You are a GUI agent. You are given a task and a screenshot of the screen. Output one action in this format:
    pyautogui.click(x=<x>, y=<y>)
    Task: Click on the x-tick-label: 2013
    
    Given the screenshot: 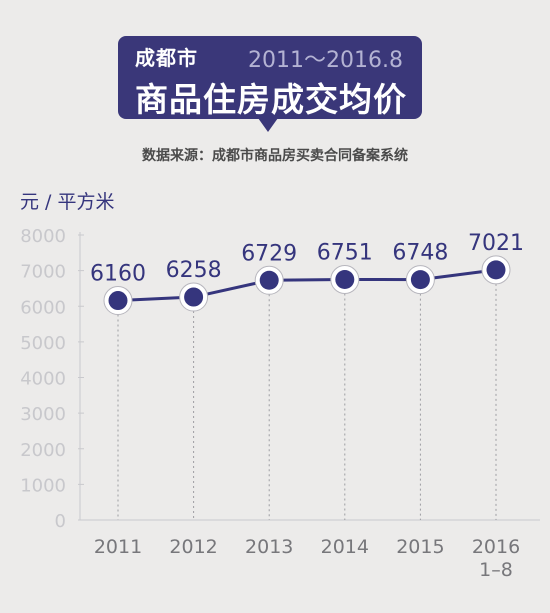 What is the action you would take?
    pyautogui.click(x=269, y=547)
    